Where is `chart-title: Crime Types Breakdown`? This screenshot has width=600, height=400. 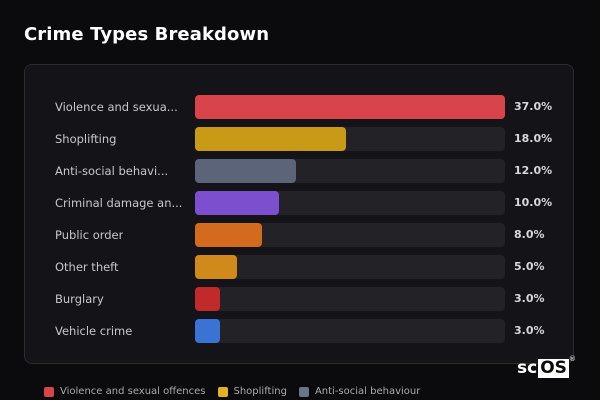 chart-title: Crime Types Breakdown is located at coordinates (147, 34).